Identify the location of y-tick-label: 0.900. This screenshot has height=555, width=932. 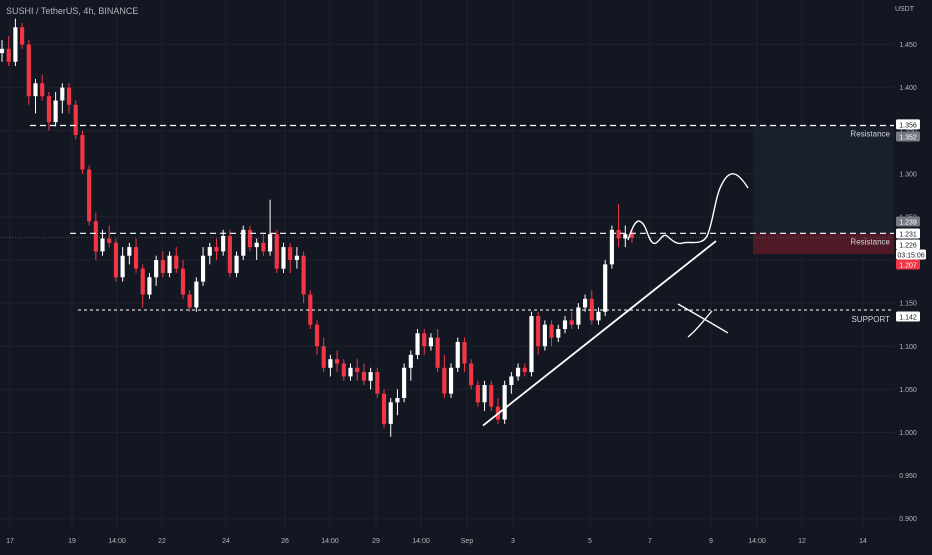
(908, 519).